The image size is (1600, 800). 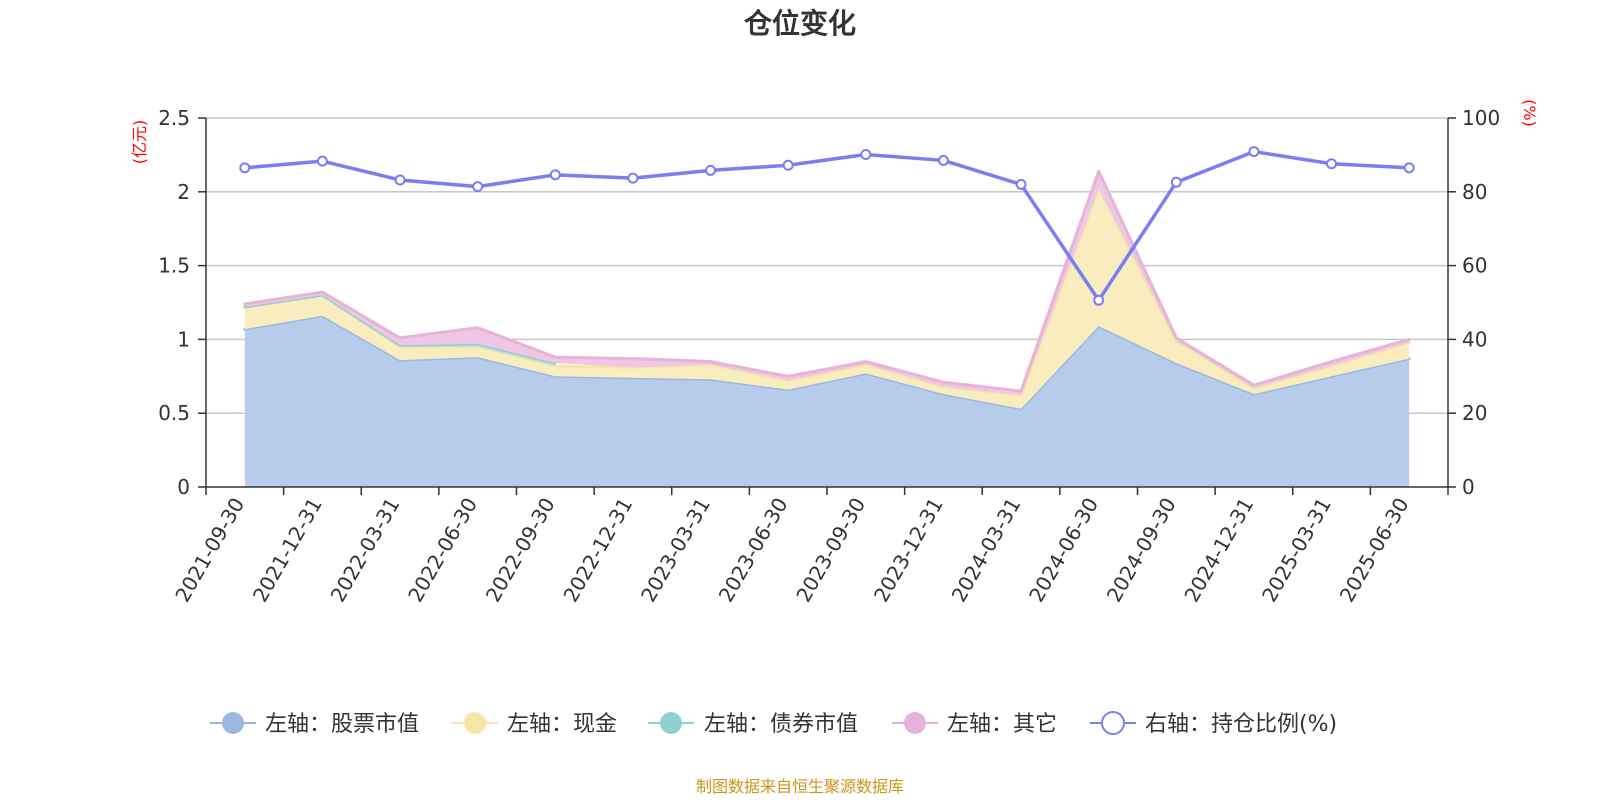 I want to click on data-source-note: 制图数据来自恒生聚源数据库, so click(x=800, y=786).